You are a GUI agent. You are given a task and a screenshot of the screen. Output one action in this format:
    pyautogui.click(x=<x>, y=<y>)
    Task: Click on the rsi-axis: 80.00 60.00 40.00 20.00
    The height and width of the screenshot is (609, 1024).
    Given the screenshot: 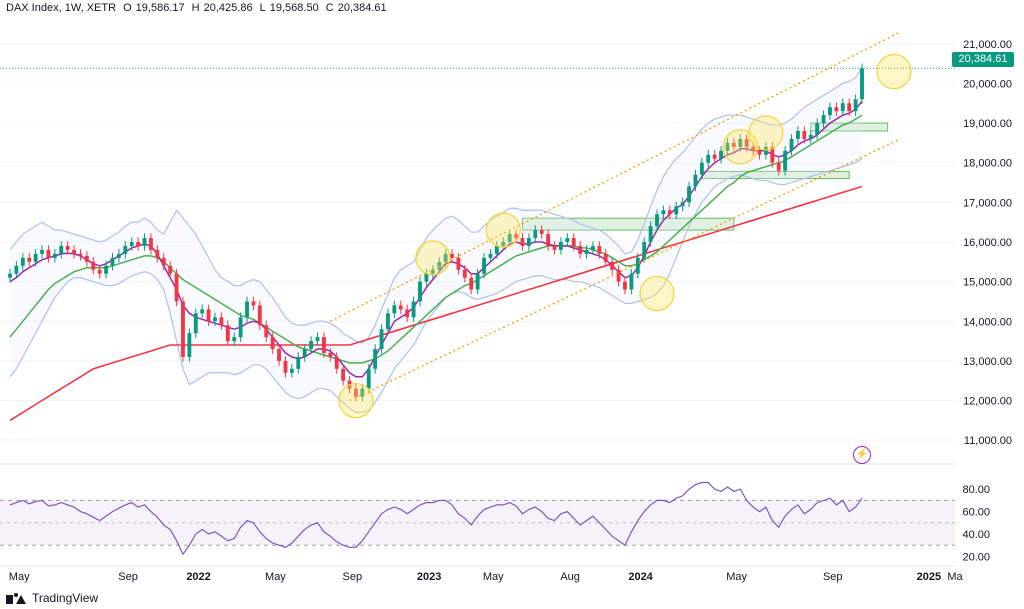 What is the action you would take?
    pyautogui.click(x=976, y=523)
    